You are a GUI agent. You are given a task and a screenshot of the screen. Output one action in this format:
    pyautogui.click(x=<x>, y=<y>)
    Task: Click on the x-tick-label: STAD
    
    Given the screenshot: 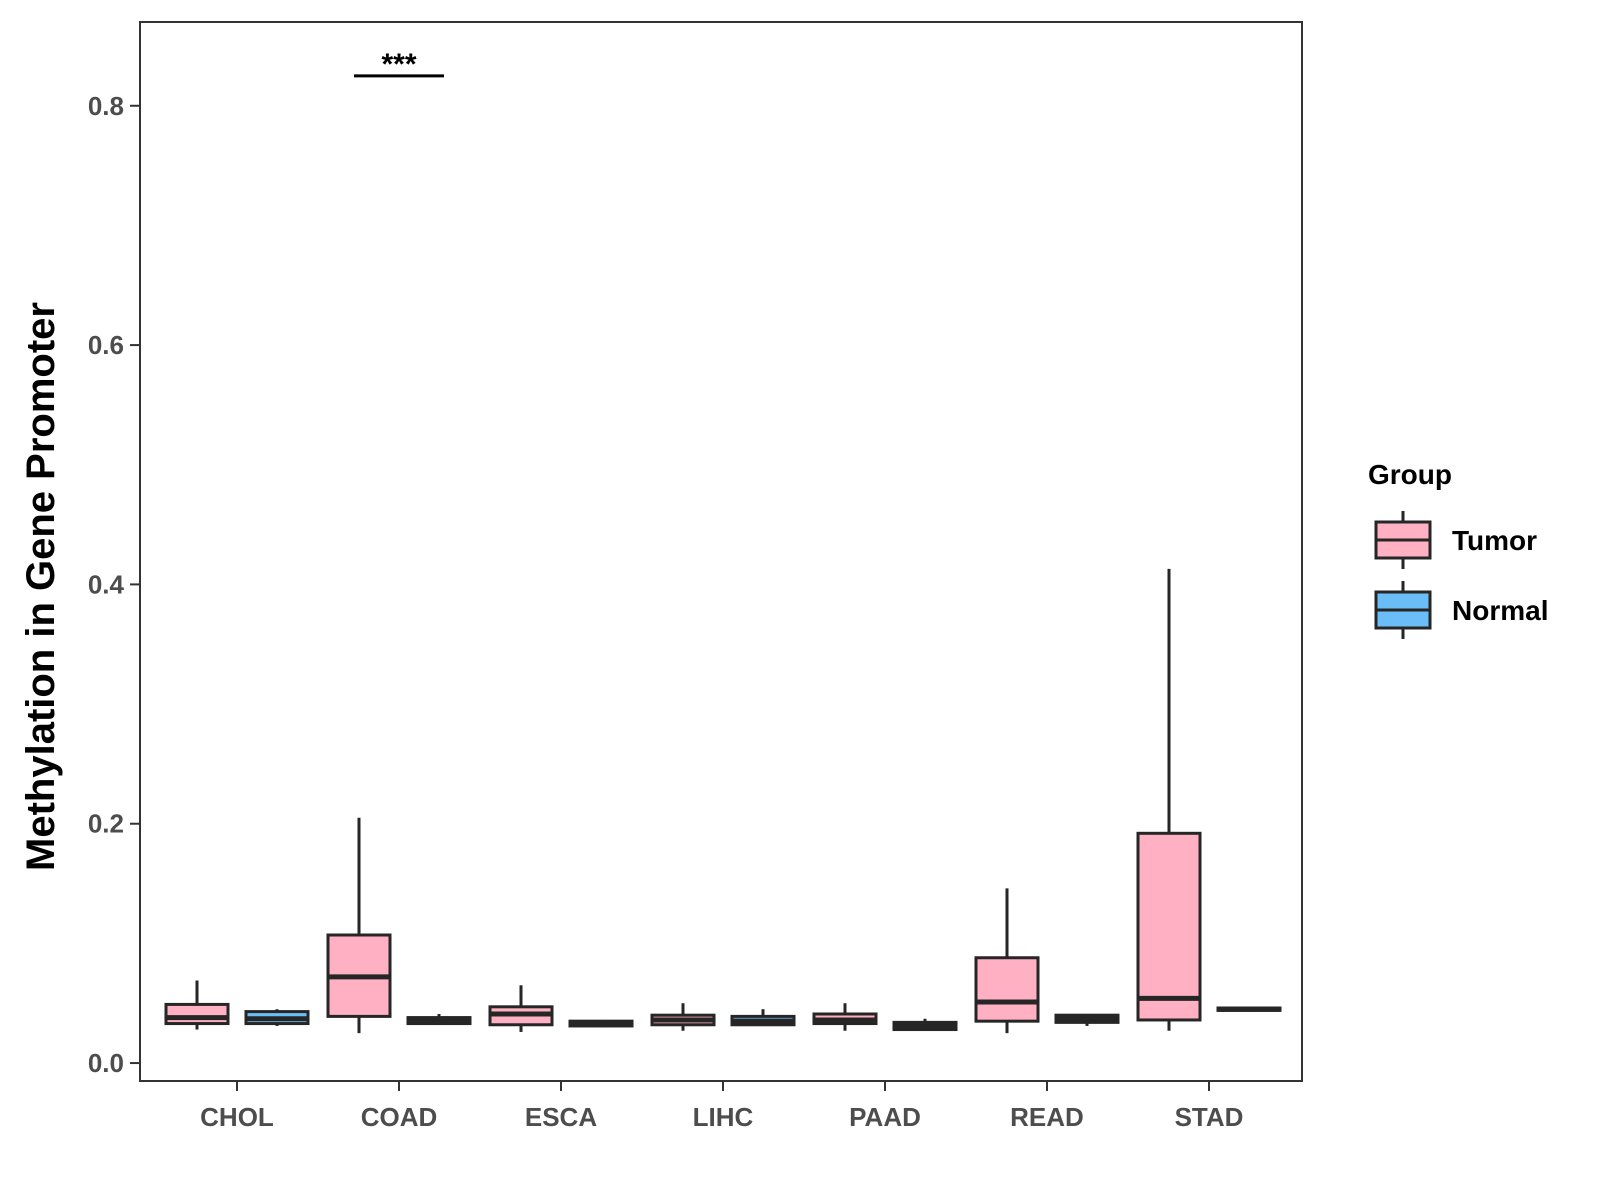 What is the action you would take?
    pyautogui.click(x=1209, y=1117)
    